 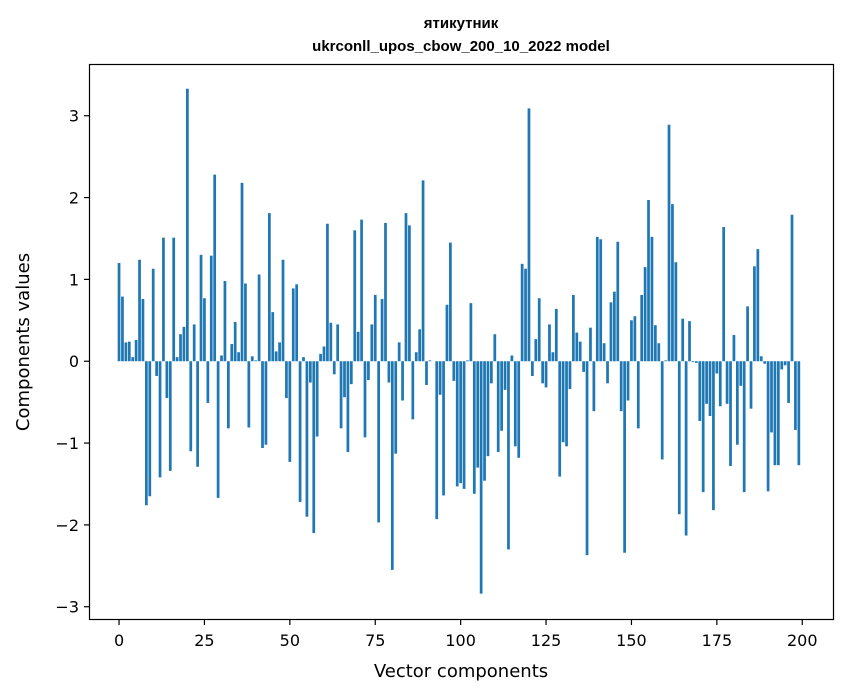 I want to click on x-tick-label: 0, so click(x=119, y=640).